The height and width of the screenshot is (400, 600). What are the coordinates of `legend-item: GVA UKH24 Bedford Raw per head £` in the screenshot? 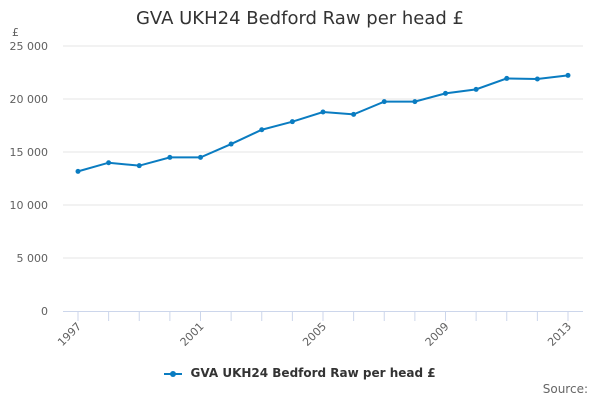 It's located at (300, 373).